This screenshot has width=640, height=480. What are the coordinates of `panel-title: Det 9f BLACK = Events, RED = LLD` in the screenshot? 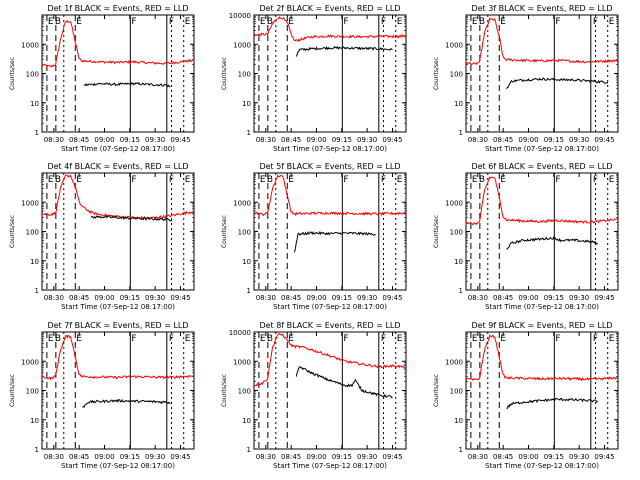 It's located at (541, 325).